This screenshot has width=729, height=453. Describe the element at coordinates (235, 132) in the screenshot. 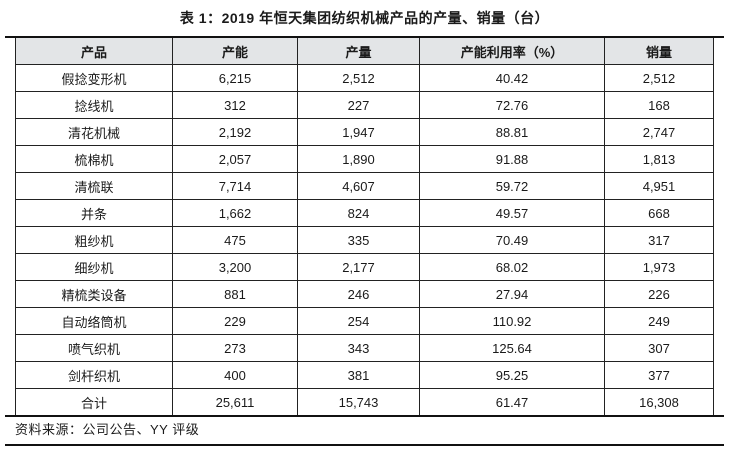

I see `value-cell: 2,192` at that location.